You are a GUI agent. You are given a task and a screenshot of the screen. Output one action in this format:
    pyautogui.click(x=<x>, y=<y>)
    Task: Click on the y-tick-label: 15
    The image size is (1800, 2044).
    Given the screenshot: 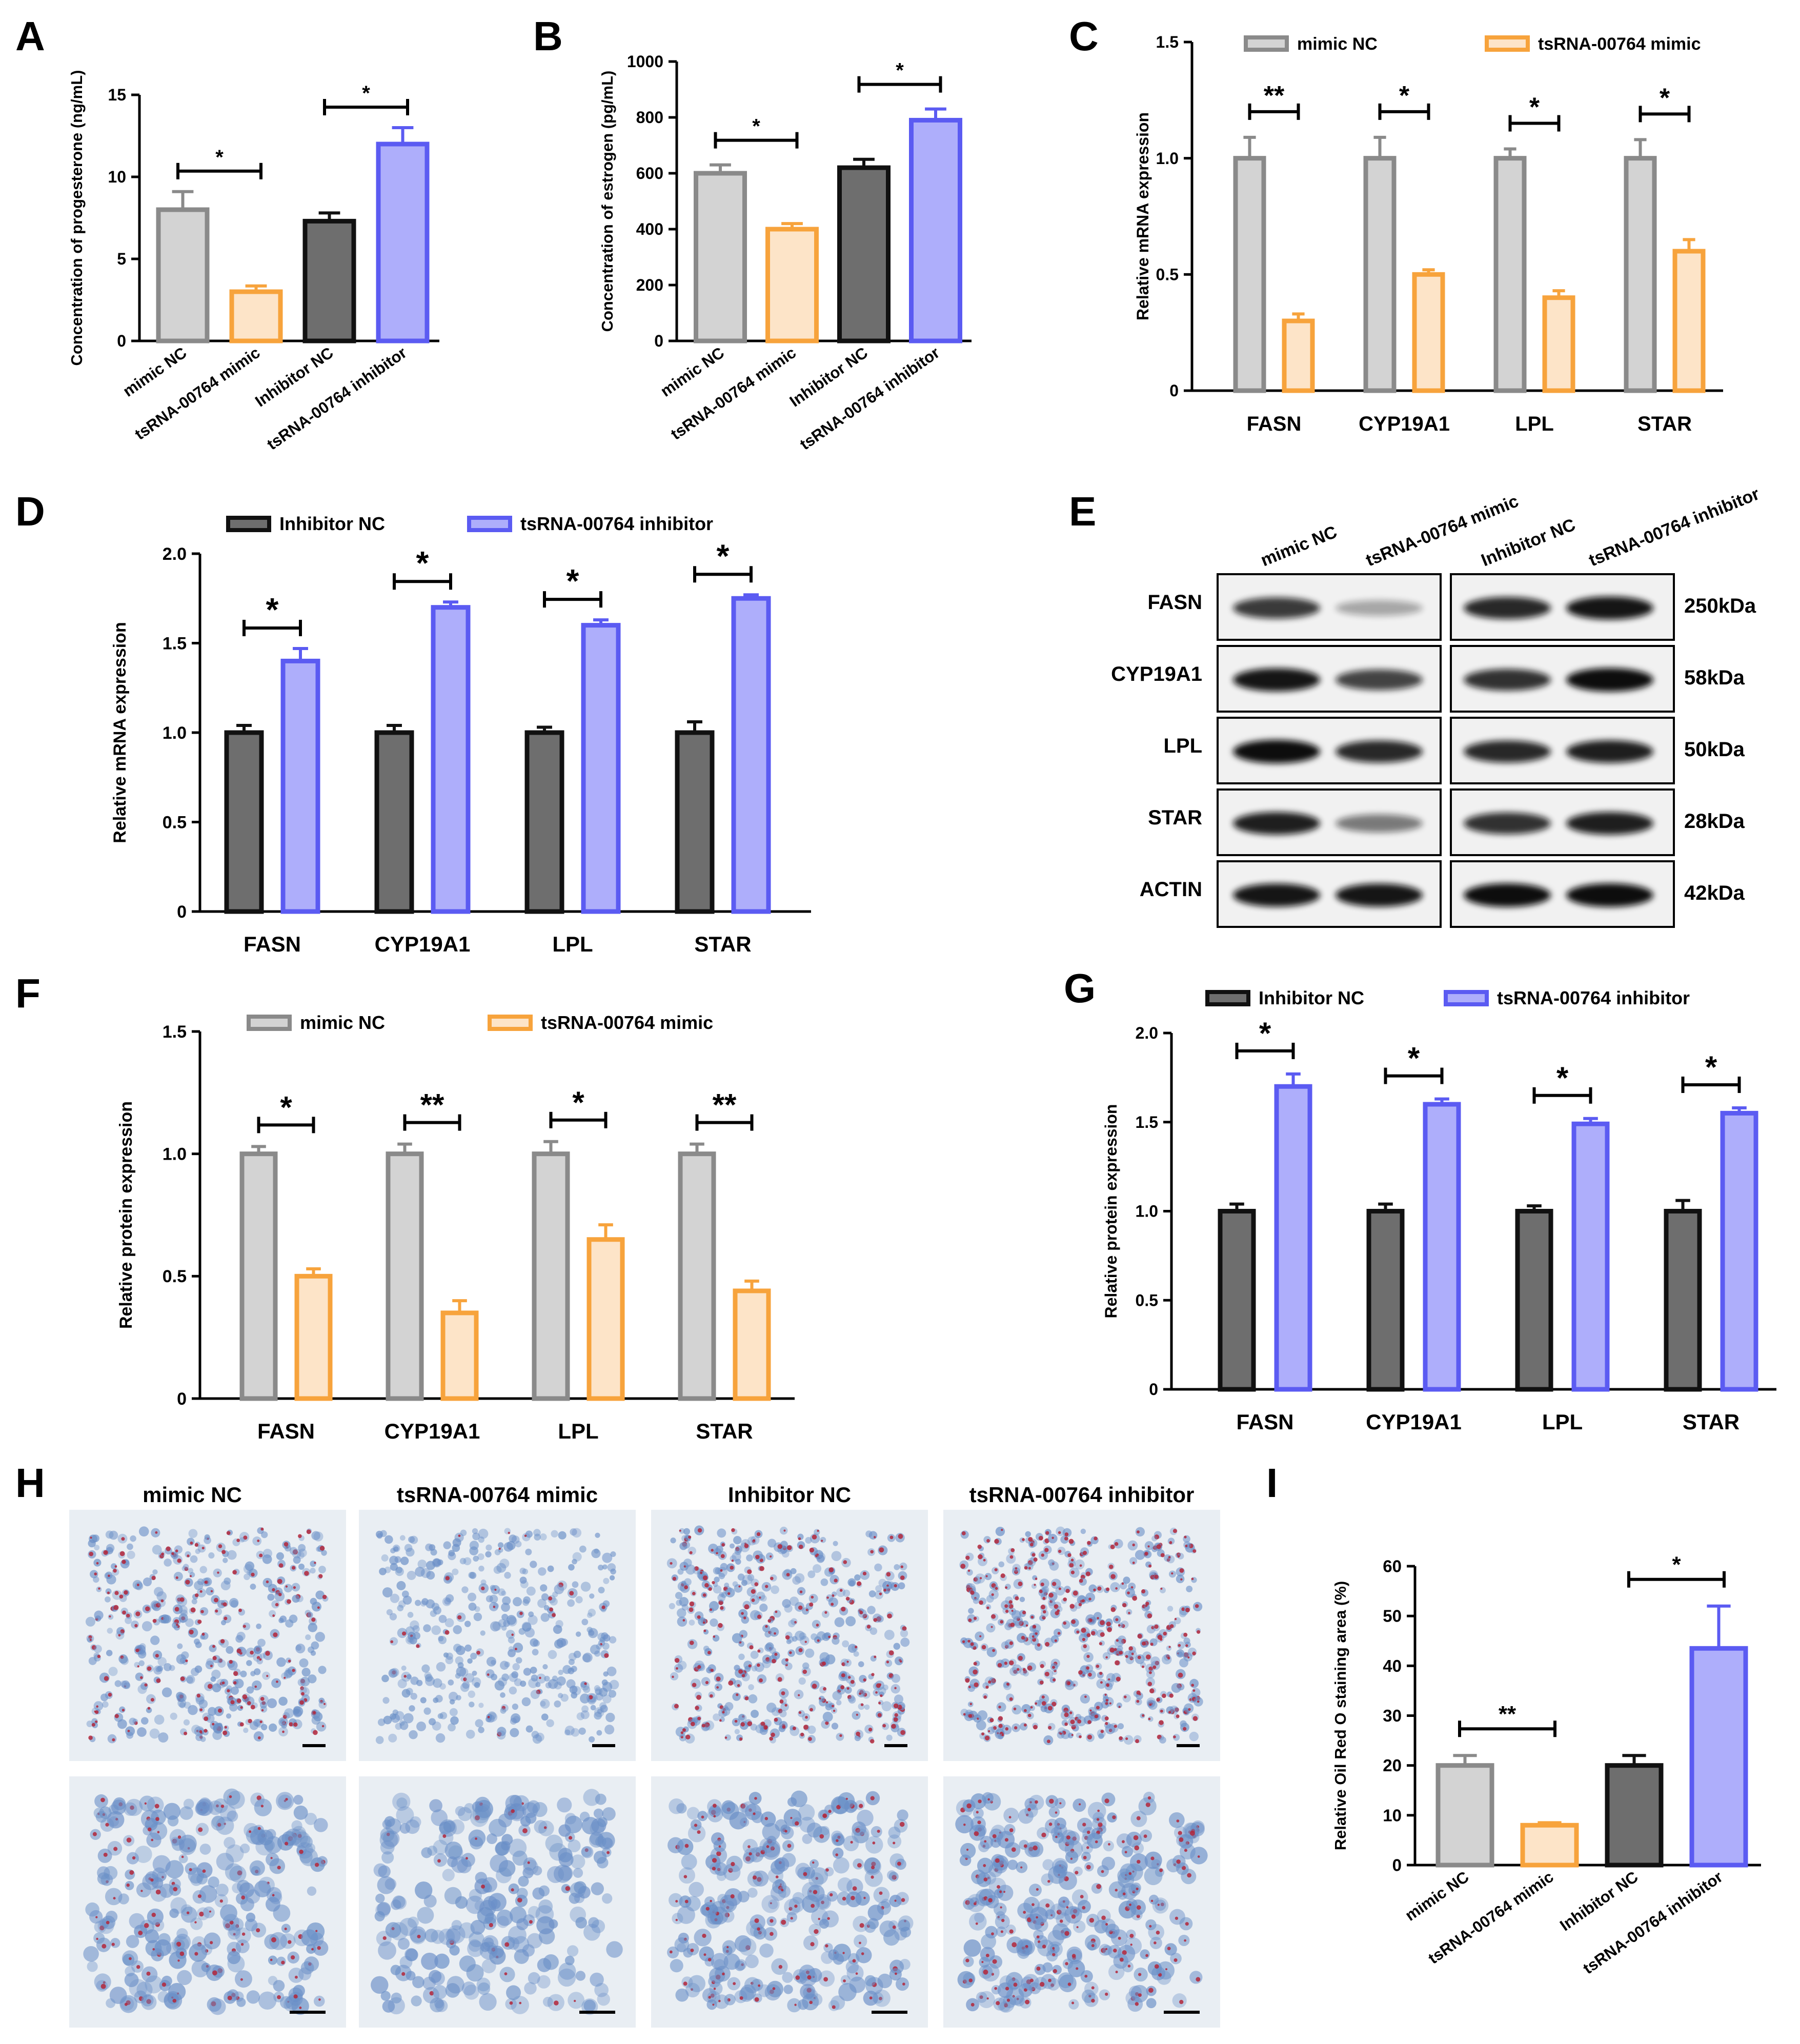 What is the action you would take?
    pyautogui.click(x=117, y=95)
    